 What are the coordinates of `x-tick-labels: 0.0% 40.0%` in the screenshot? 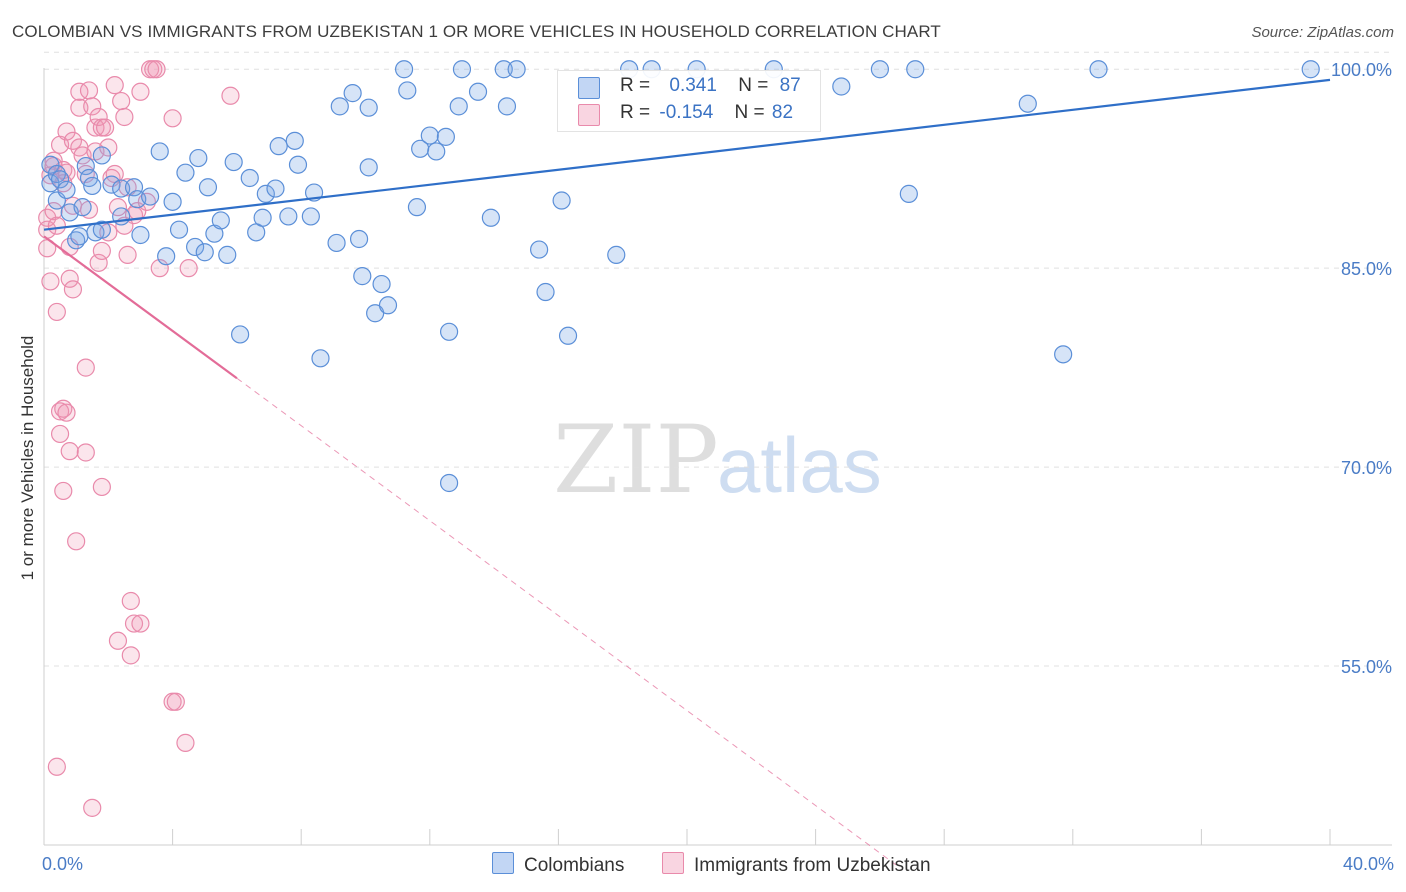 It's located at (718, 864).